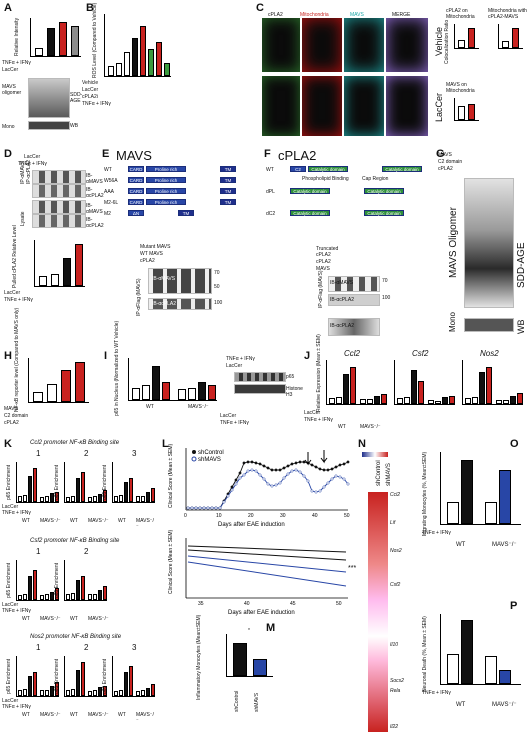 The image size is (532, 738). I want to click on blot-label: Mono, so click(452, 321).